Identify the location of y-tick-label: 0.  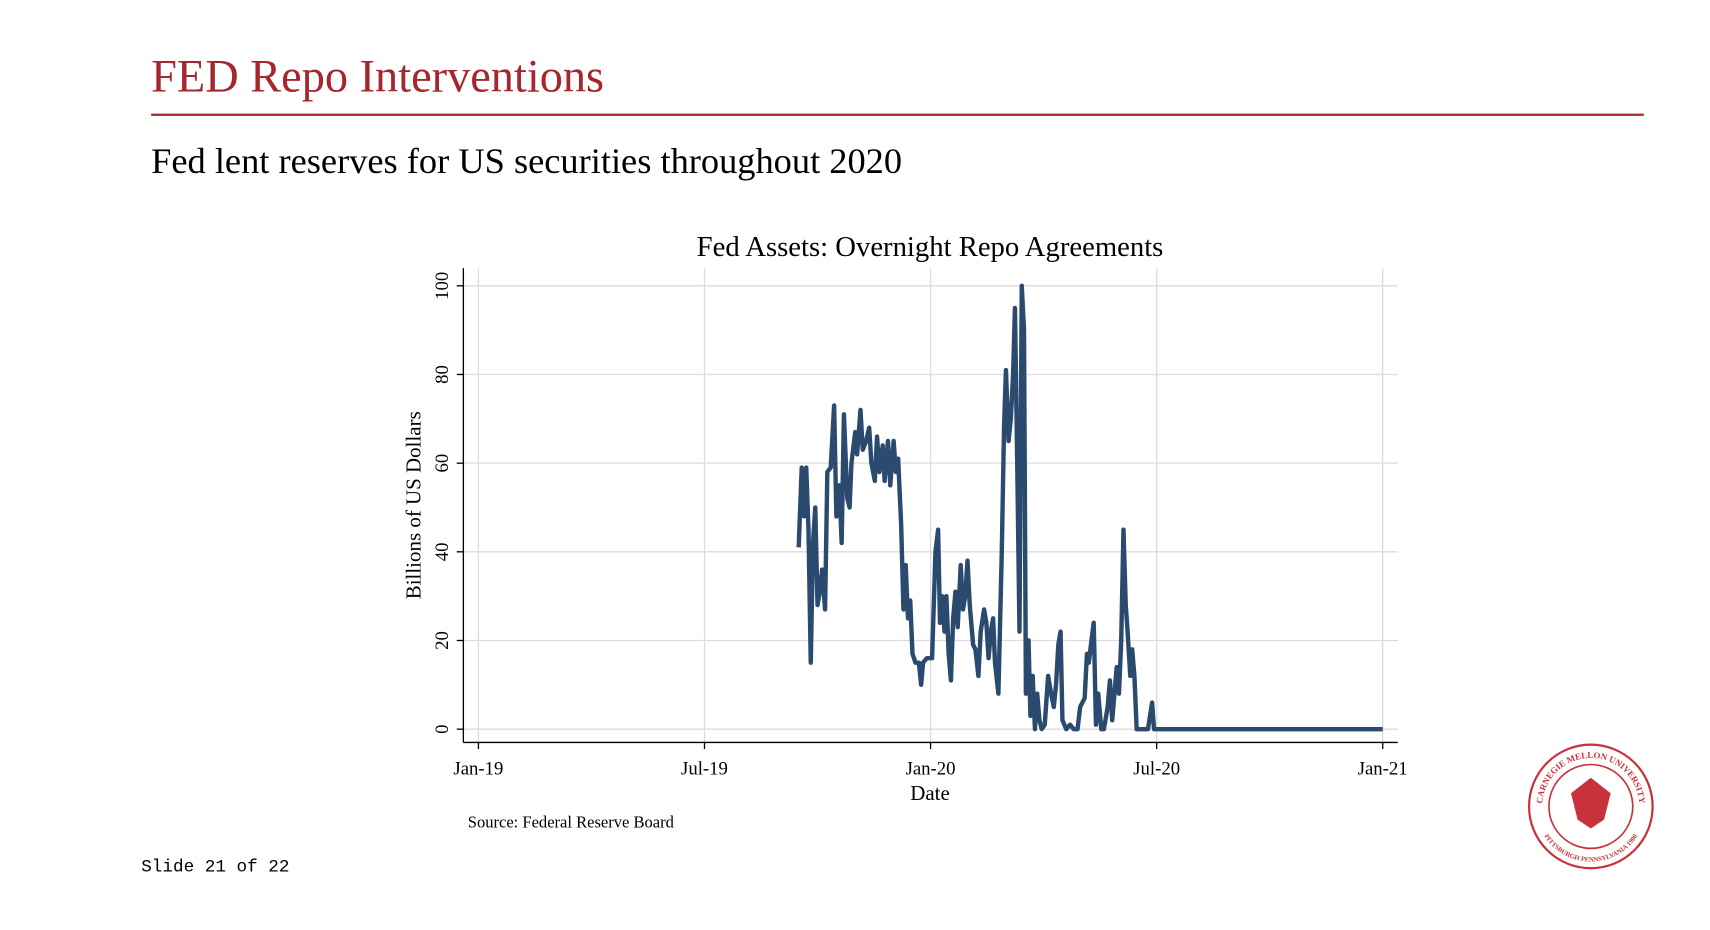
(442, 728).